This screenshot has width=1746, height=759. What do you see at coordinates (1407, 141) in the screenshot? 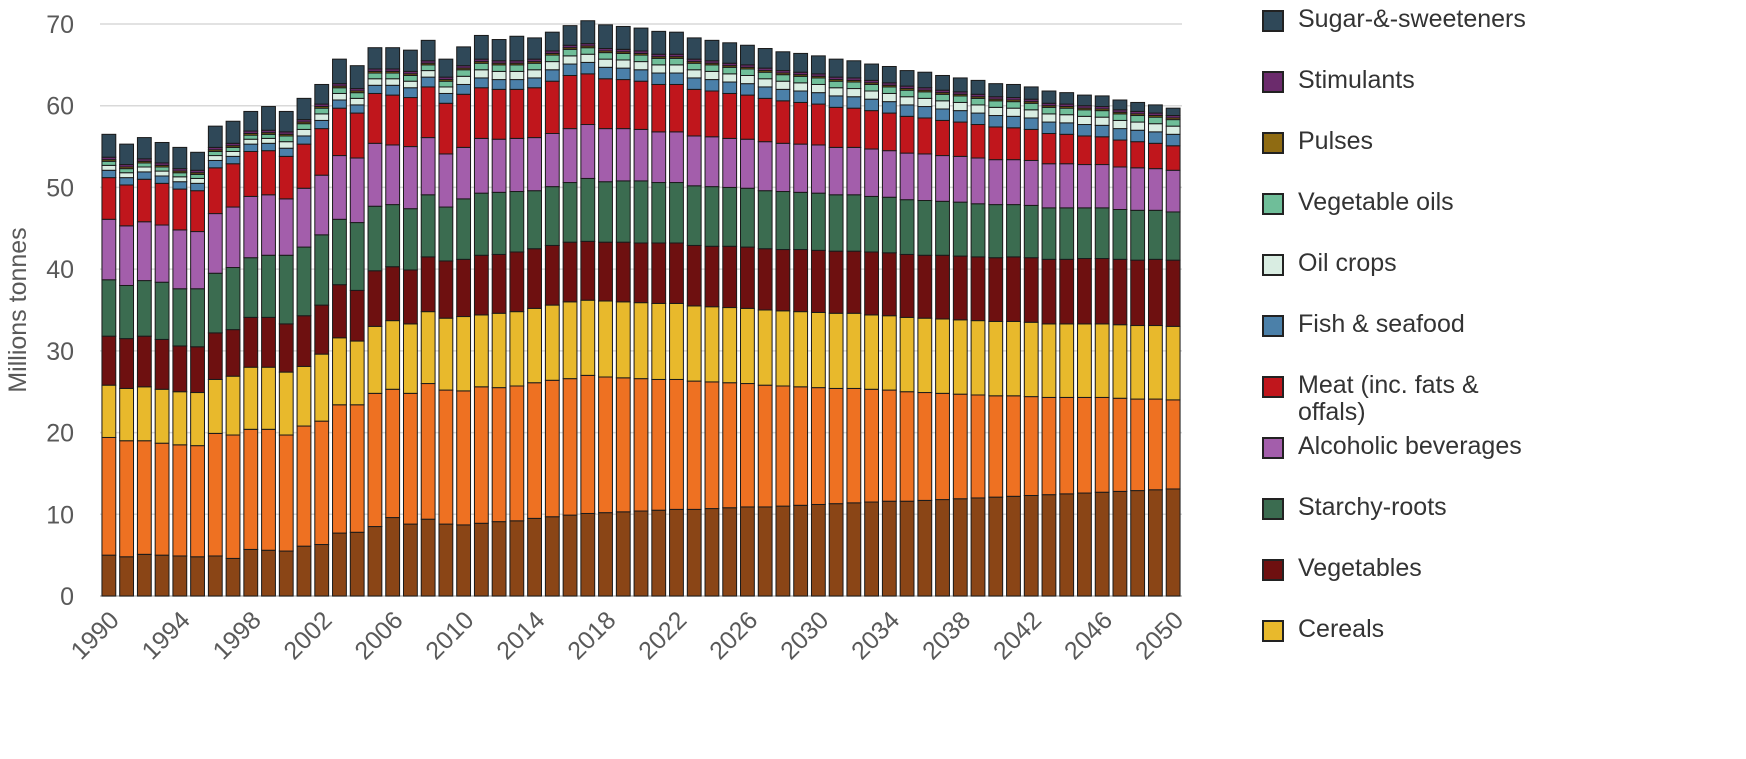
I see `legend-item: Pulses` at bounding box center [1407, 141].